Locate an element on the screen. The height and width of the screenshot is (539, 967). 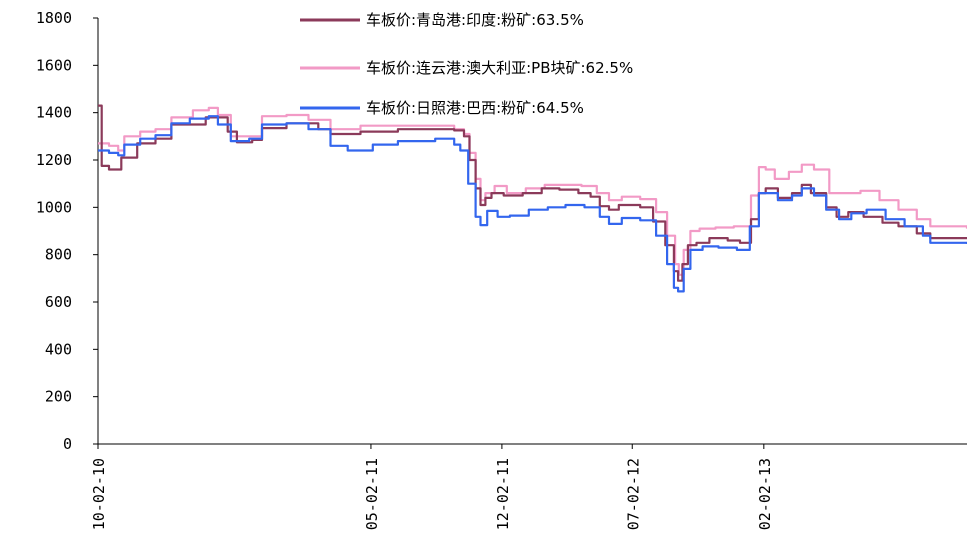
x-tick-label: 05-02-11 is located at coordinates (372, 494).